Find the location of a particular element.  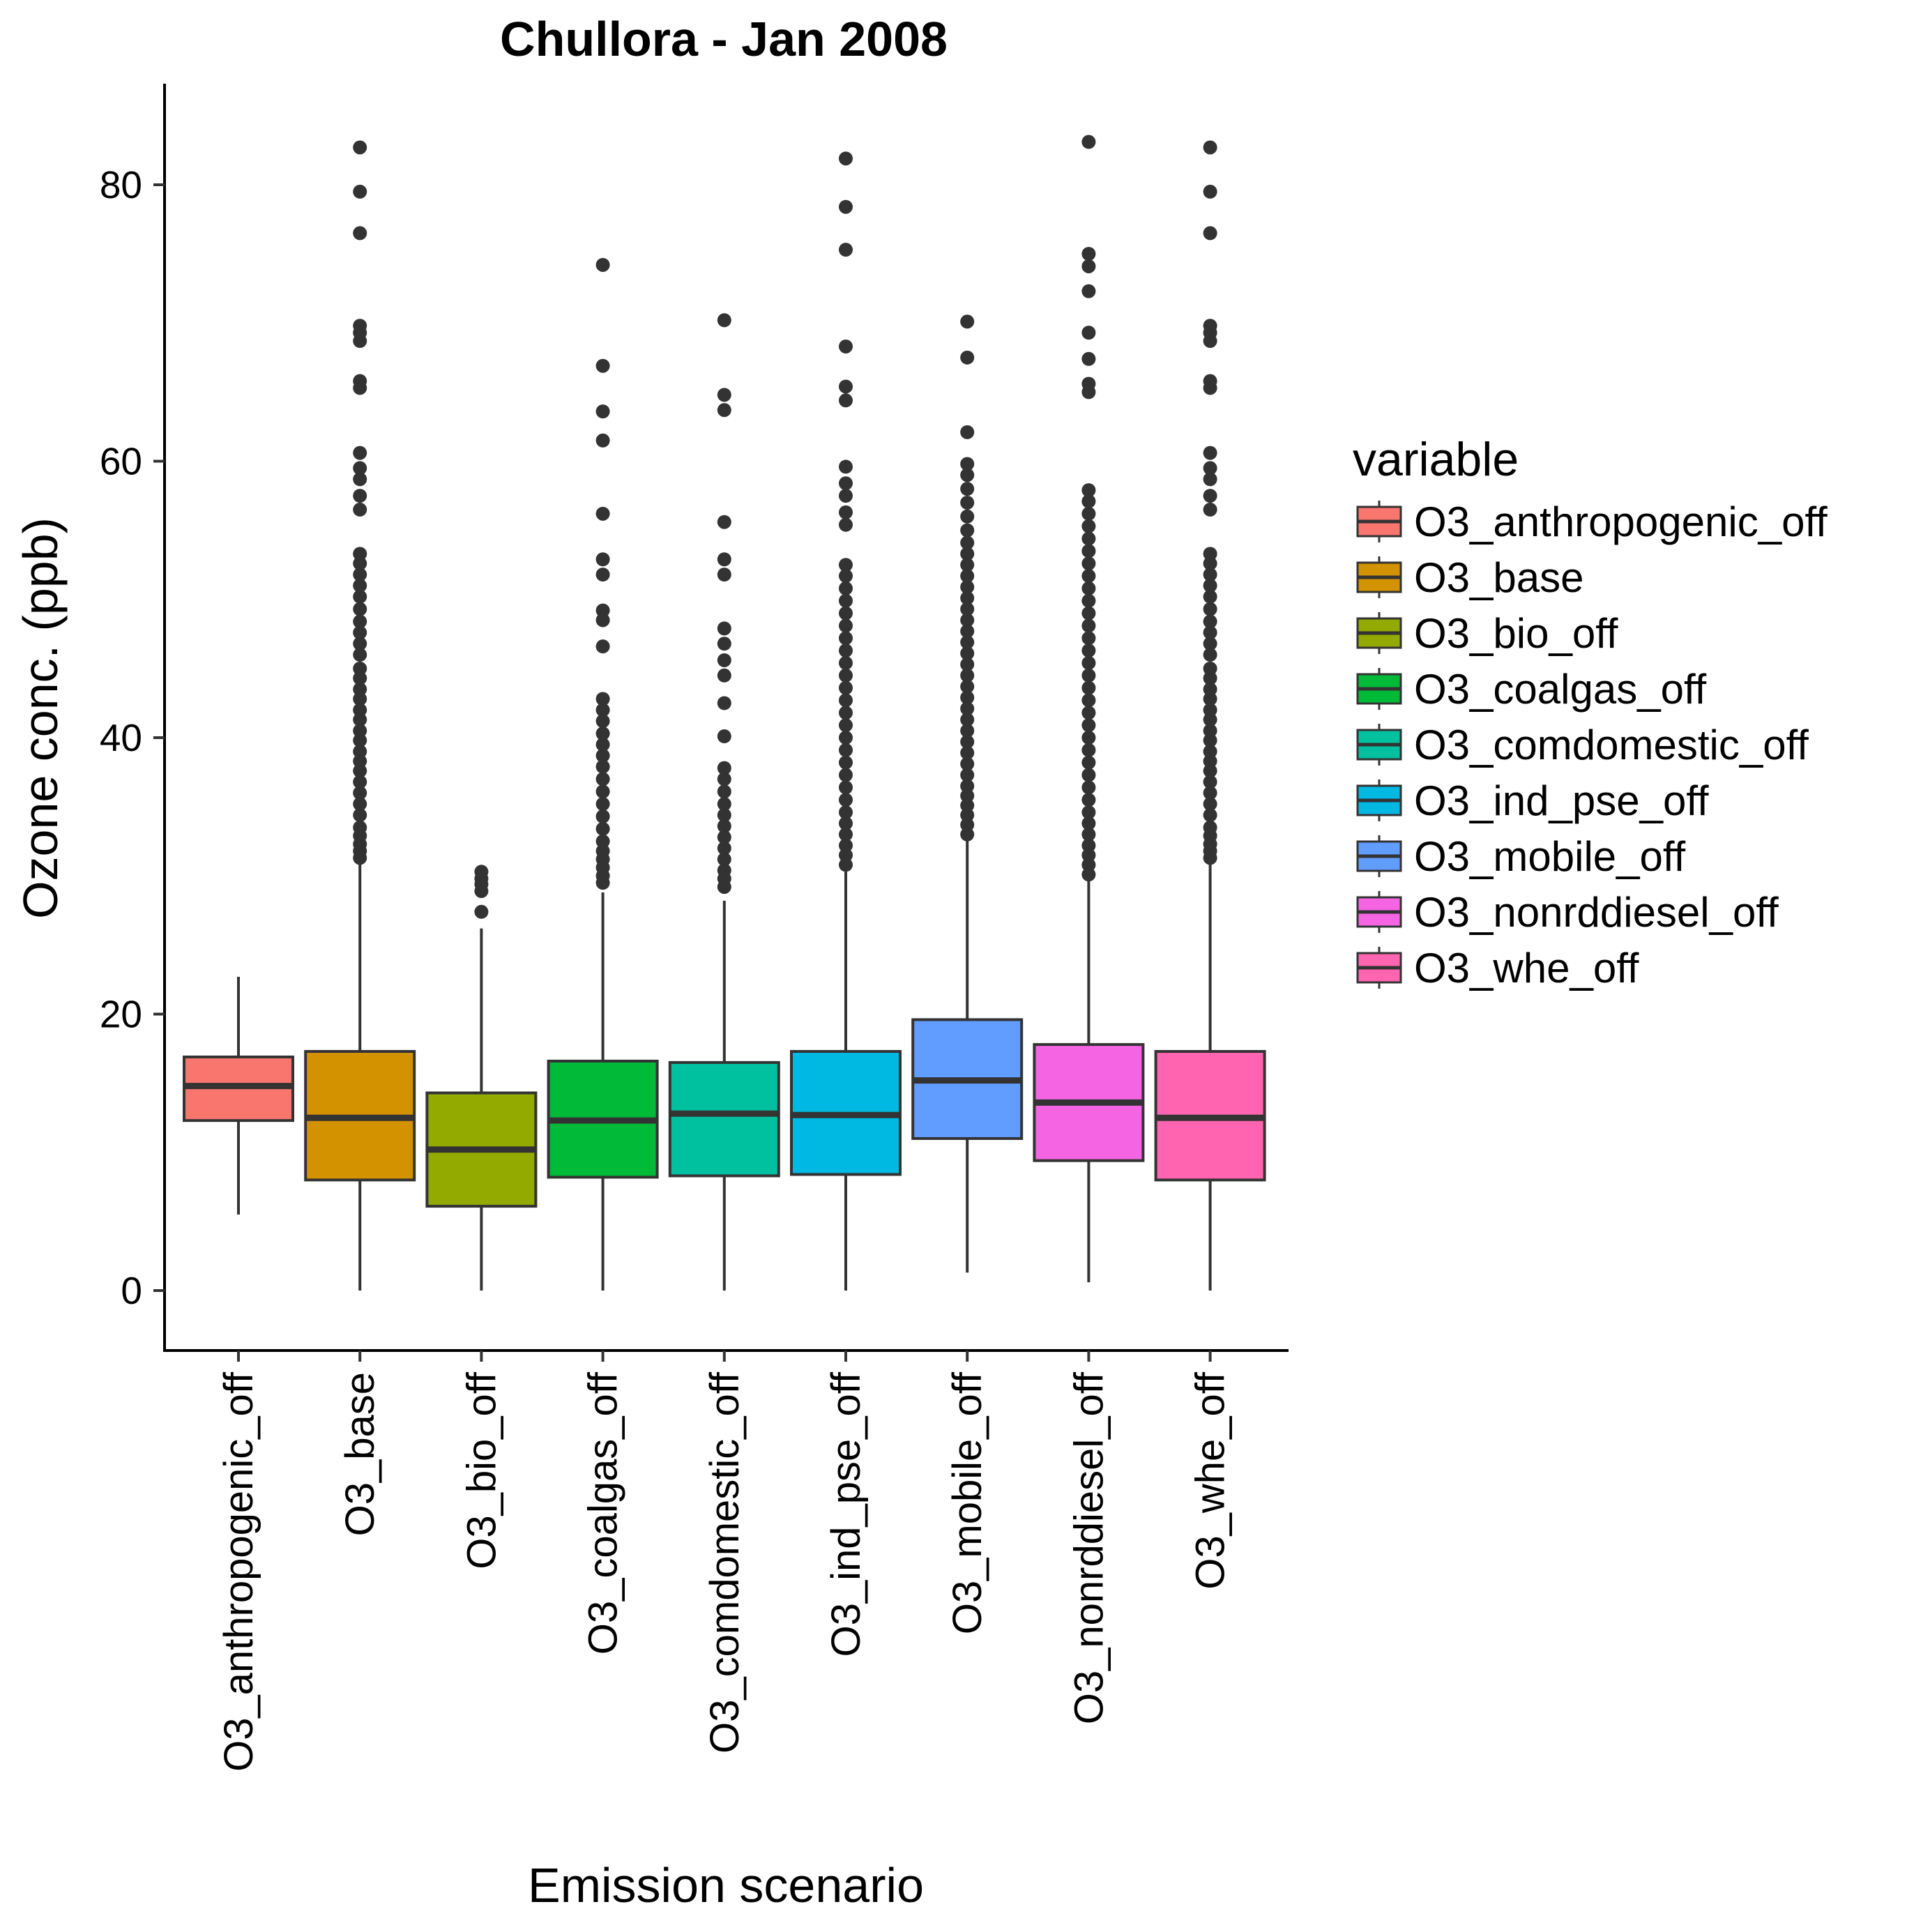

legend-item-O3_comdomestic_off: O3_comdomestic_off is located at coordinates (1582, 745).